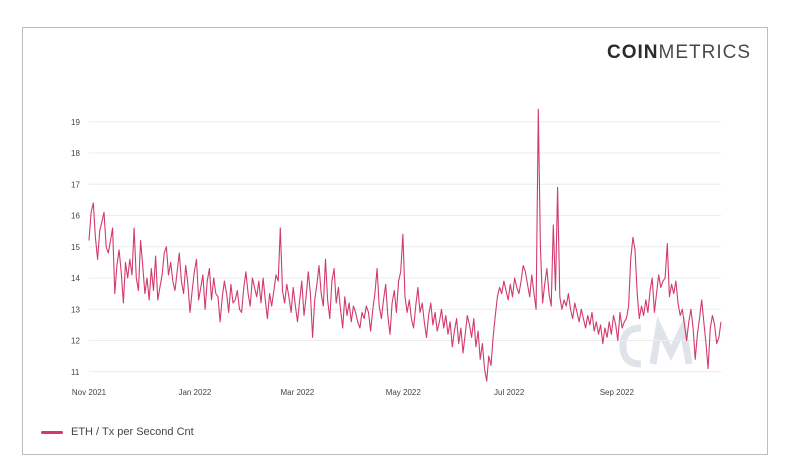  Describe the element at coordinates (75, 309) in the screenshot. I see `y-tick-label: 13` at that location.